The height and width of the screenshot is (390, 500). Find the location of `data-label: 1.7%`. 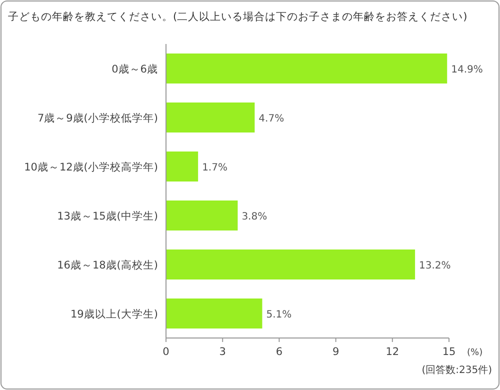

data-label: 1.7% is located at coordinates (215, 168).